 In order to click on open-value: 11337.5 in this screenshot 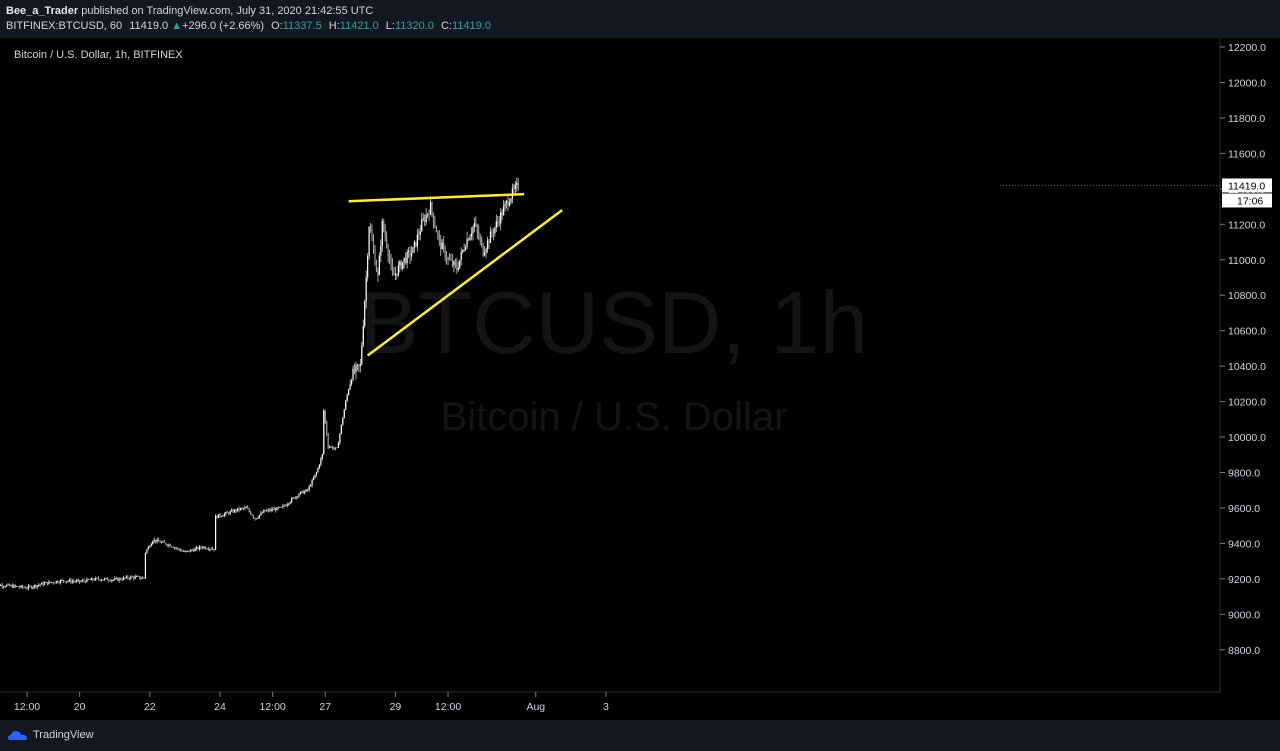, I will do `click(302, 26)`.